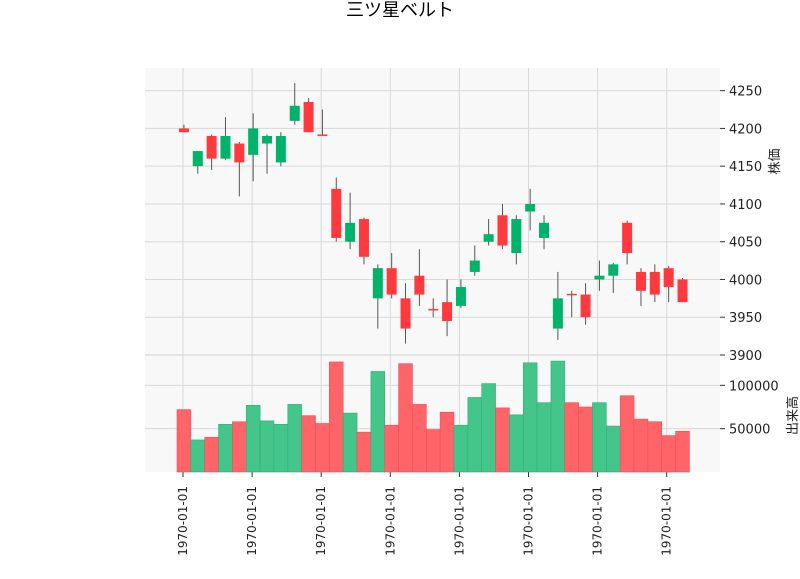 The height and width of the screenshot is (579, 800). What do you see at coordinates (745, 129) in the screenshot?
I see `price-tick-label: 4200` at bounding box center [745, 129].